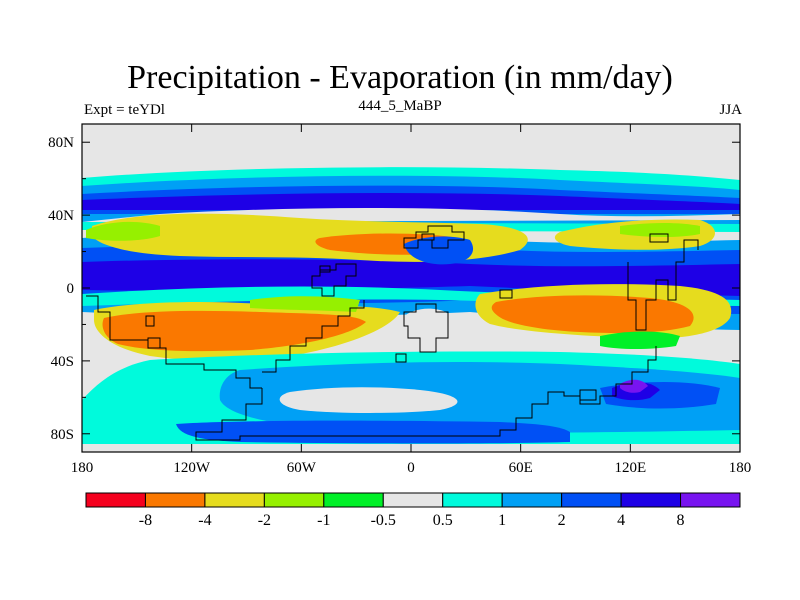 This screenshot has height=600, width=800. I want to click on africa-blue, so click(439, 250).